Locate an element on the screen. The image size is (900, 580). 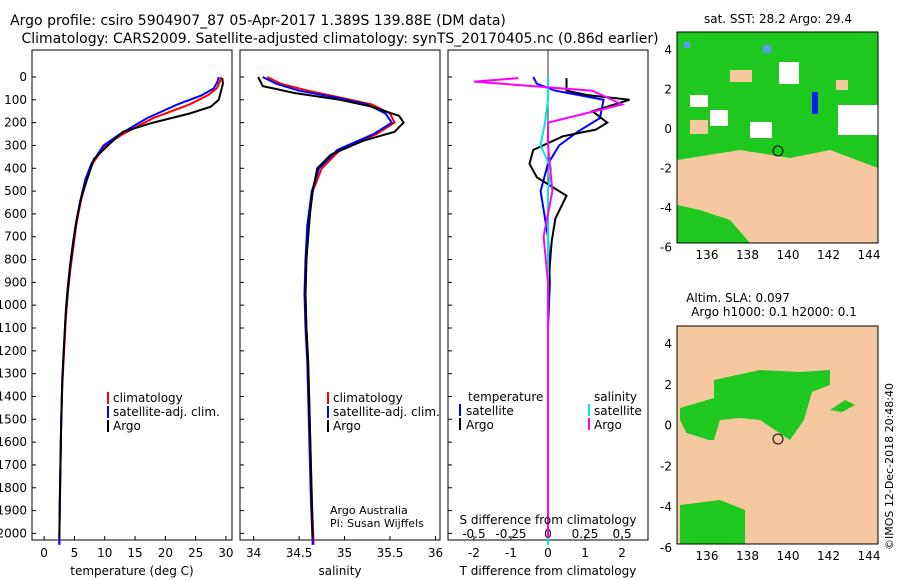
depth-tick-label: 400 is located at coordinates (15, 168).